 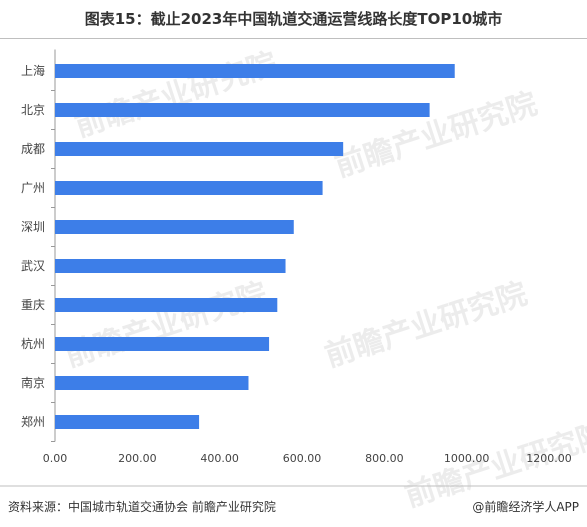 What do you see at coordinates (293, 19) in the screenshot?
I see `chart-title: 图表15：截止2023年中国轨道交通运营线路长度TOP10城市` at bounding box center [293, 19].